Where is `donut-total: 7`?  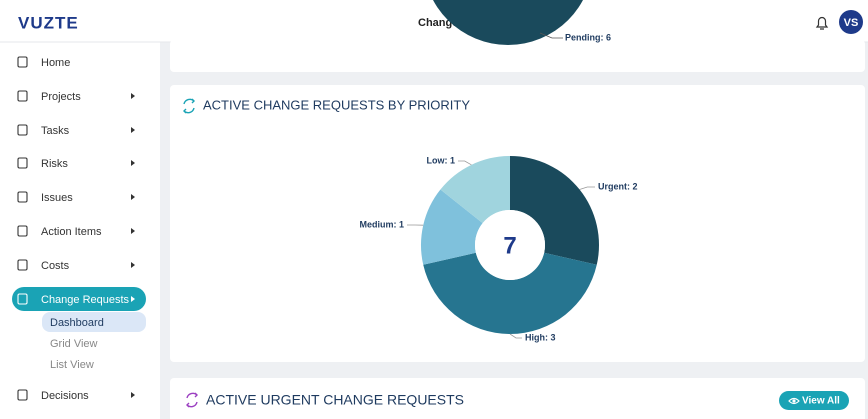 donut-total: 7 is located at coordinates (509, 245).